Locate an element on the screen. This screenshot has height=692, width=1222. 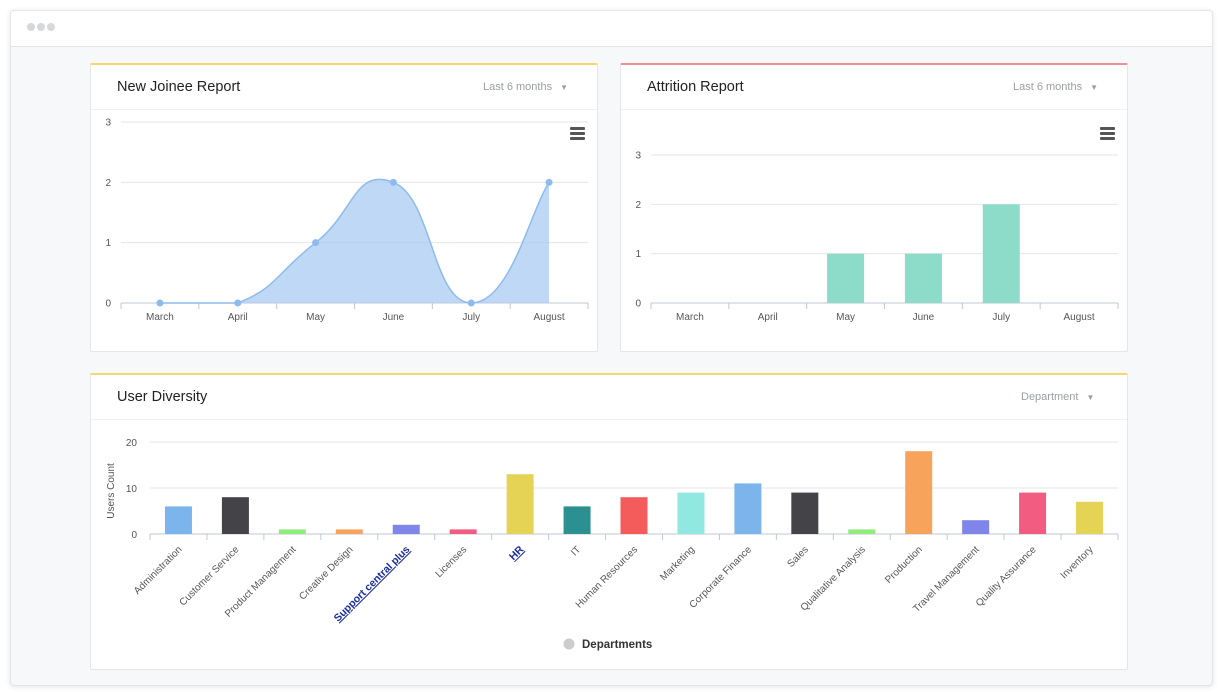
x-tick-label: Creative Design is located at coordinates (326, 573).